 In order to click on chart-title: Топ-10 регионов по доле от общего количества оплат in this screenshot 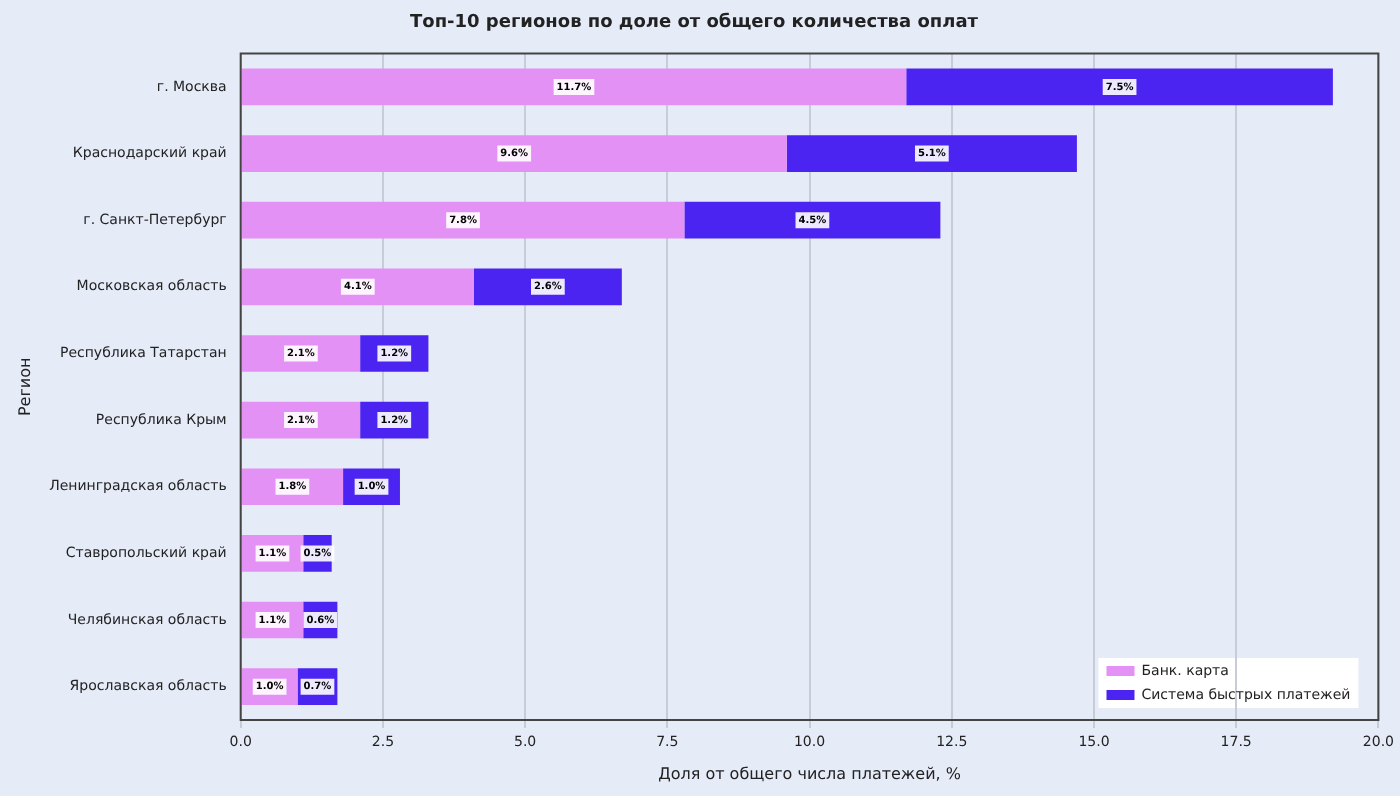, I will do `click(695, 22)`.